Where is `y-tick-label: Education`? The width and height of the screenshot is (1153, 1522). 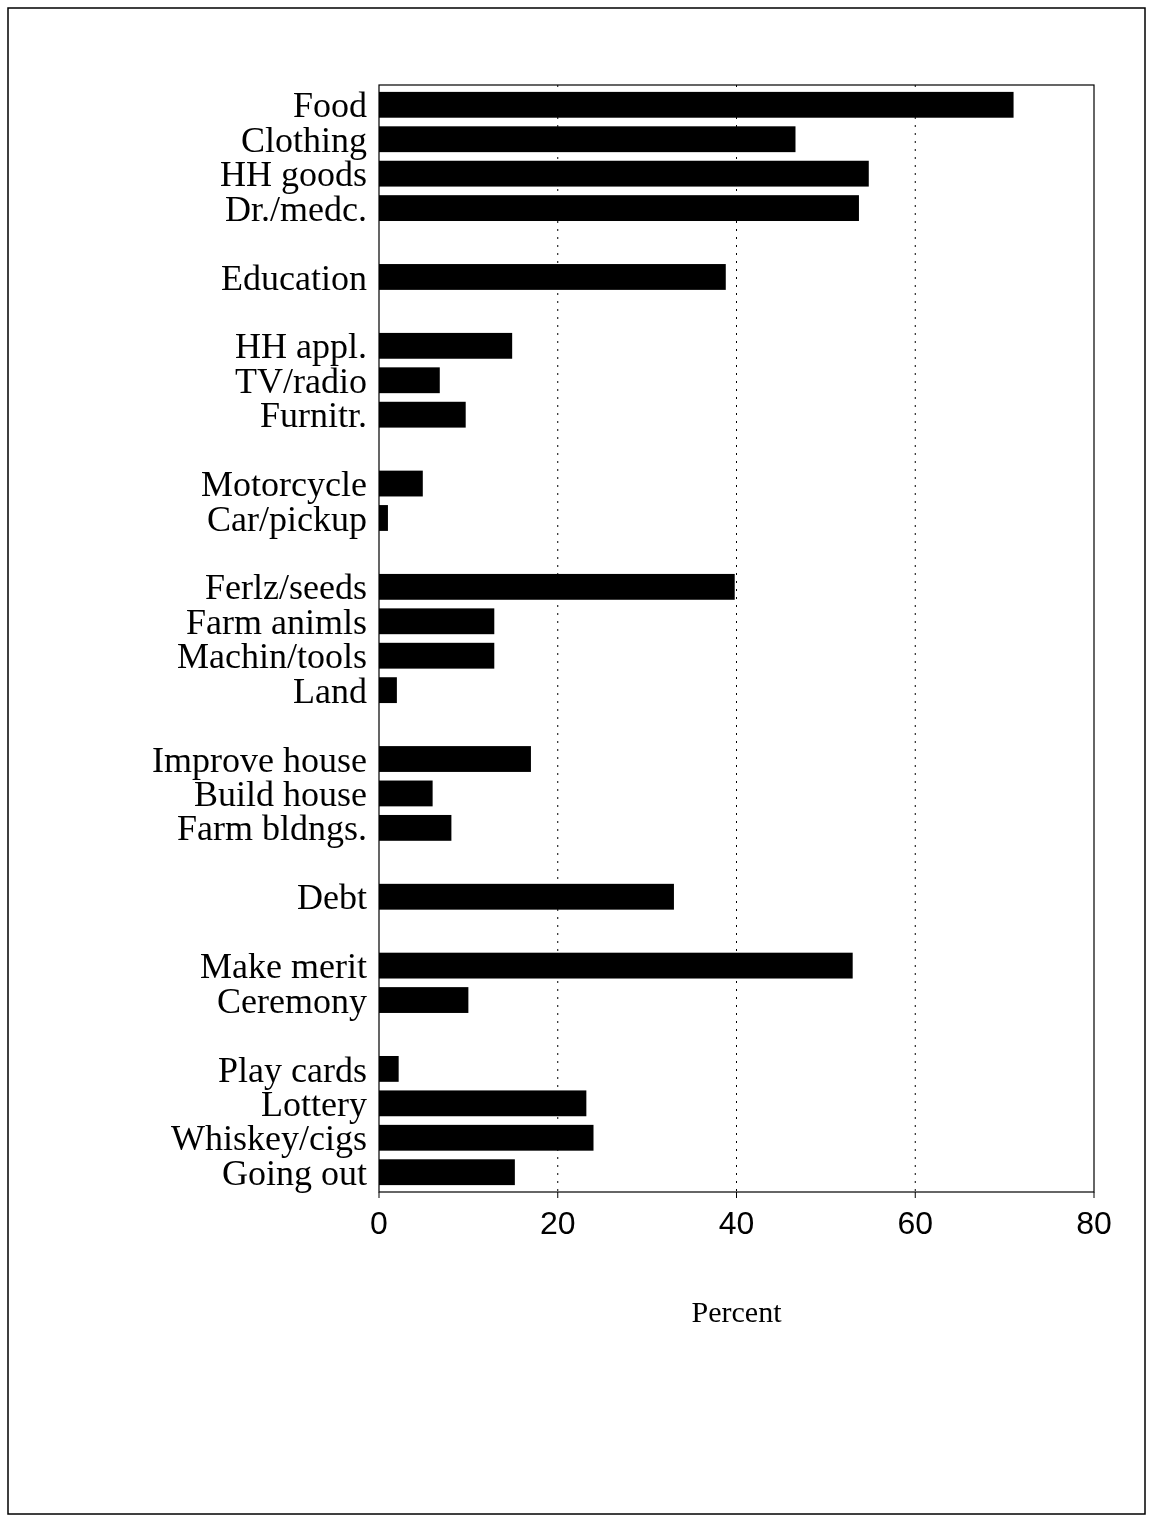 y-tick-label: Education is located at coordinates (294, 277).